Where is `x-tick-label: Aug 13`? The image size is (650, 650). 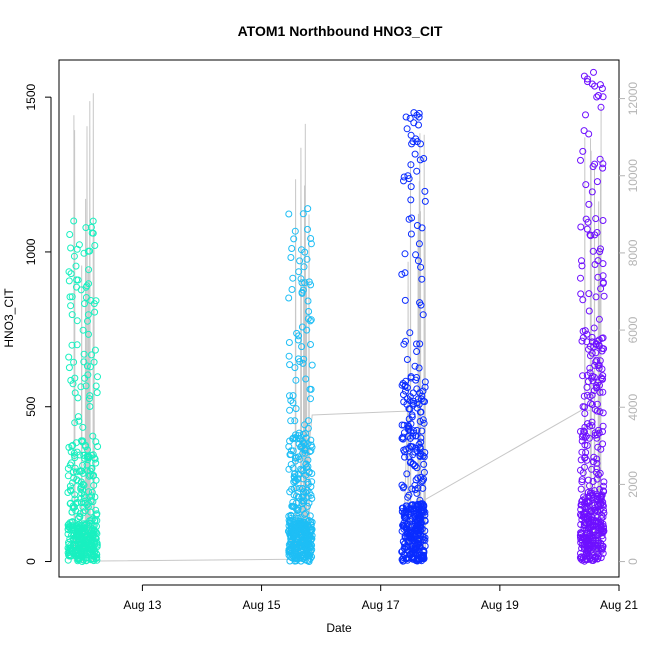
x-tick-label: Aug 13 is located at coordinates (142, 605).